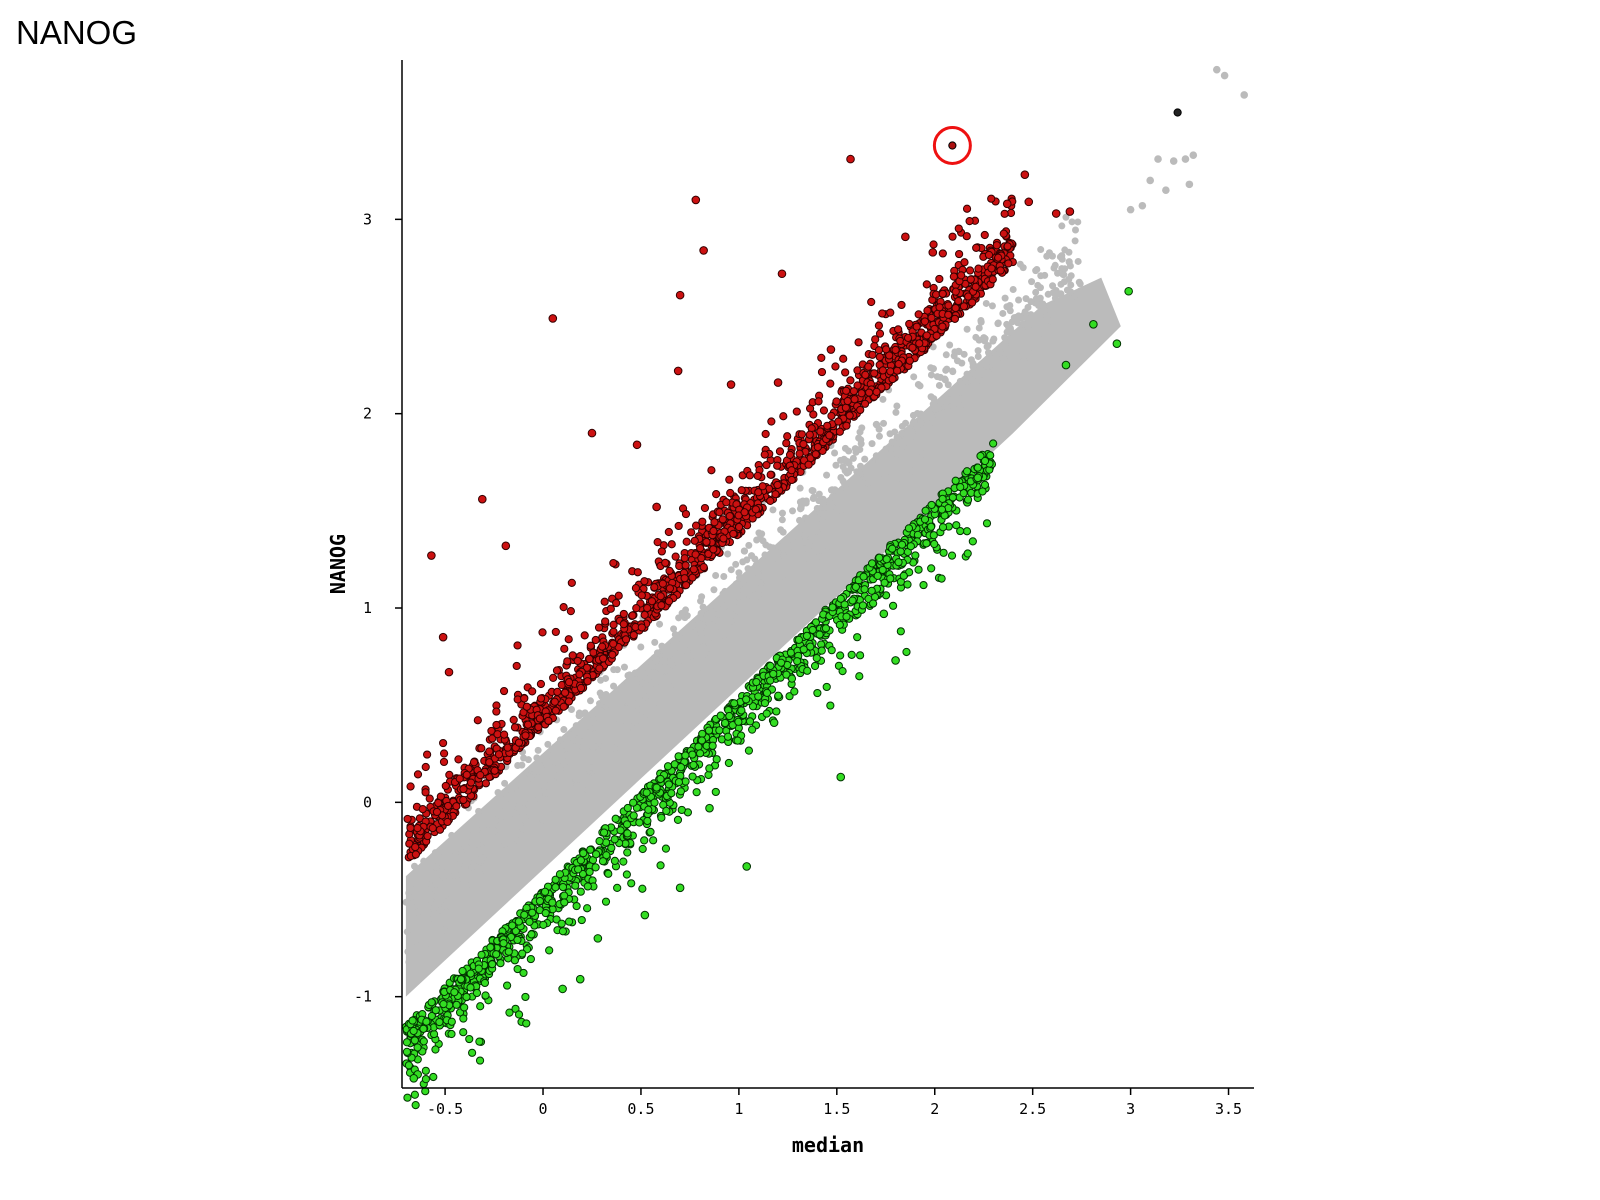 This screenshot has width=1600, height=1200. Describe the element at coordinates (836, 1109) in the screenshot. I see `x-tick-label: 1.5` at that location.